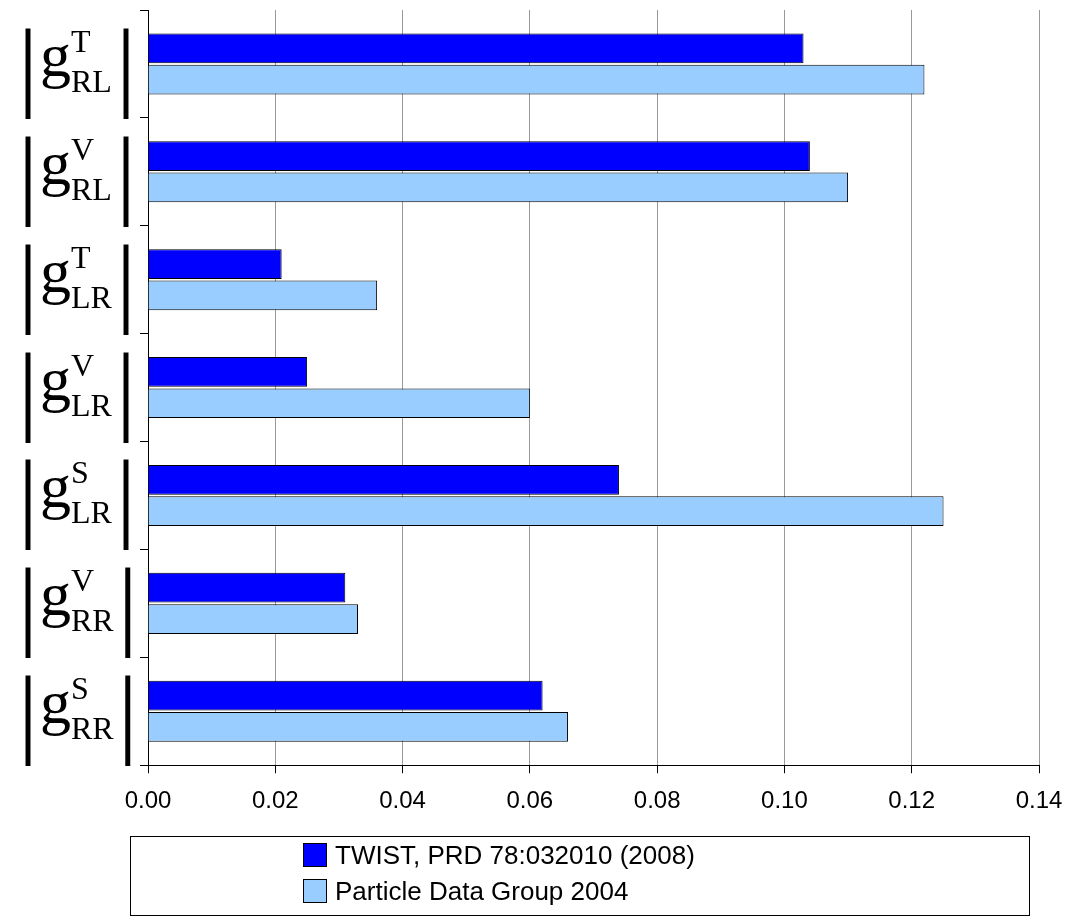 The image size is (1089, 921). Describe the element at coordinates (402, 800) in the screenshot. I see `x-tick-label: 0.04` at that location.